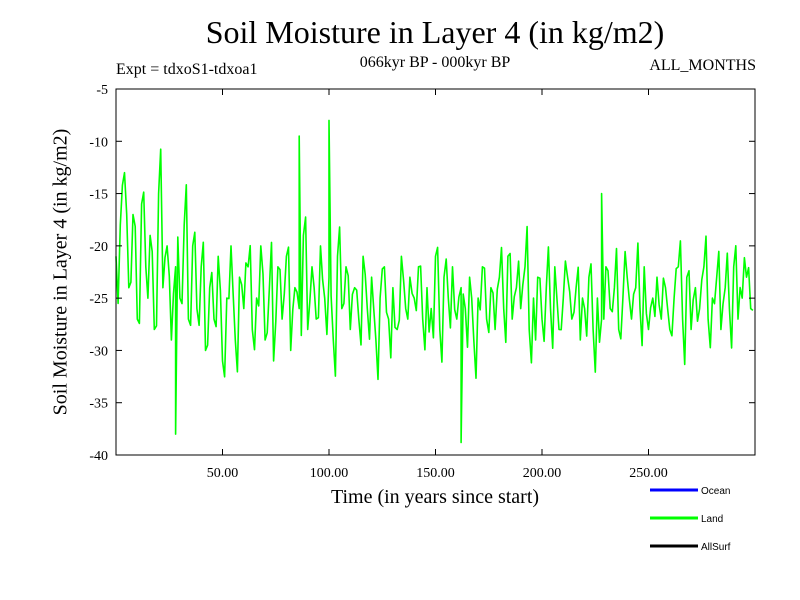 The height and width of the screenshot is (600, 800). Describe the element at coordinates (716, 547) in the screenshot. I see `legend-label-allsurf: AllSurf` at that location.